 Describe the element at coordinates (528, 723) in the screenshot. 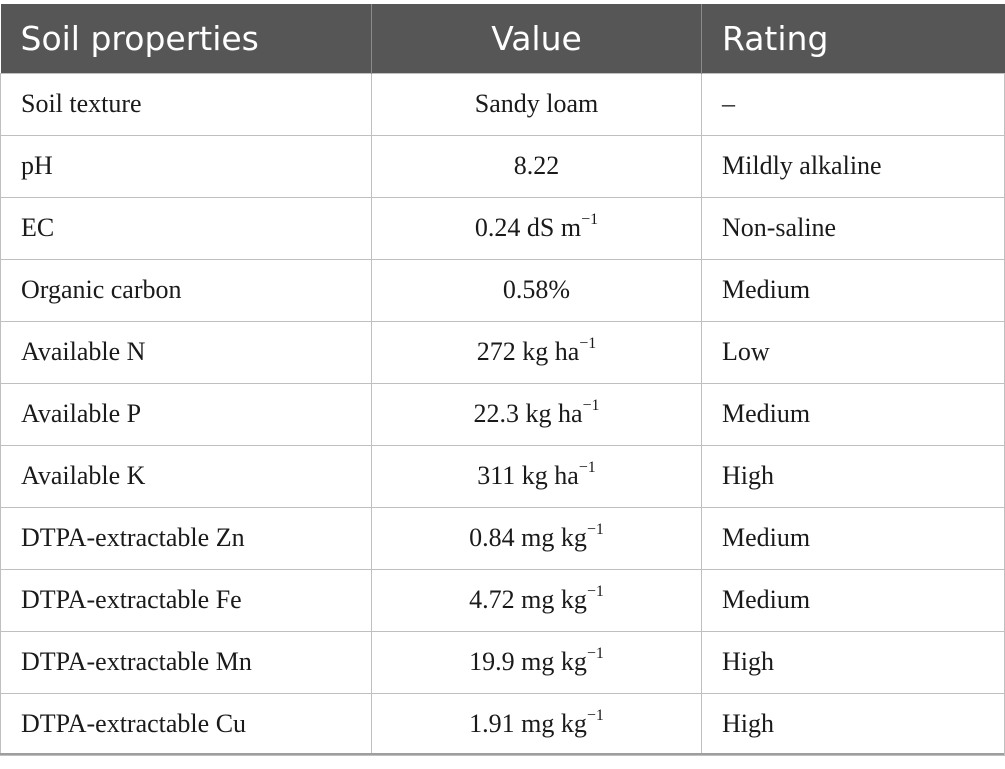

I see `value-text: 1.91 mg kg` at that location.